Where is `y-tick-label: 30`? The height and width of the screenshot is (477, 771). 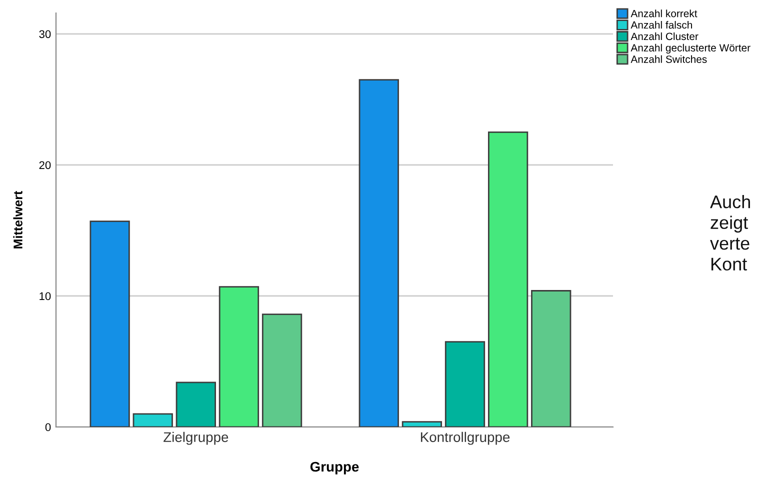 y-tick-label: 30 is located at coordinates (45, 34).